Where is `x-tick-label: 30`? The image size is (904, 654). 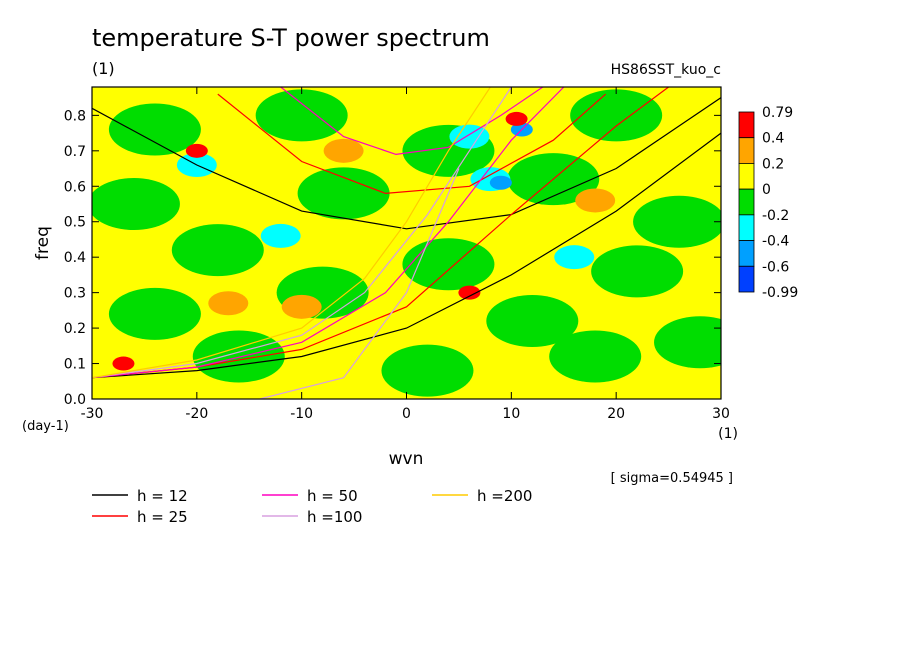 x-tick-label: 30 is located at coordinates (721, 414).